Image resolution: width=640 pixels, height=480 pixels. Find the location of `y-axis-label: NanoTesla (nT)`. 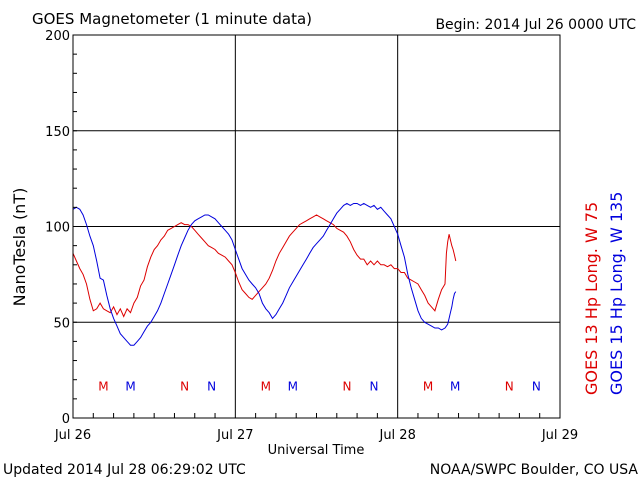

y-axis-label: NanoTesla (nT) is located at coordinates (19, 247).